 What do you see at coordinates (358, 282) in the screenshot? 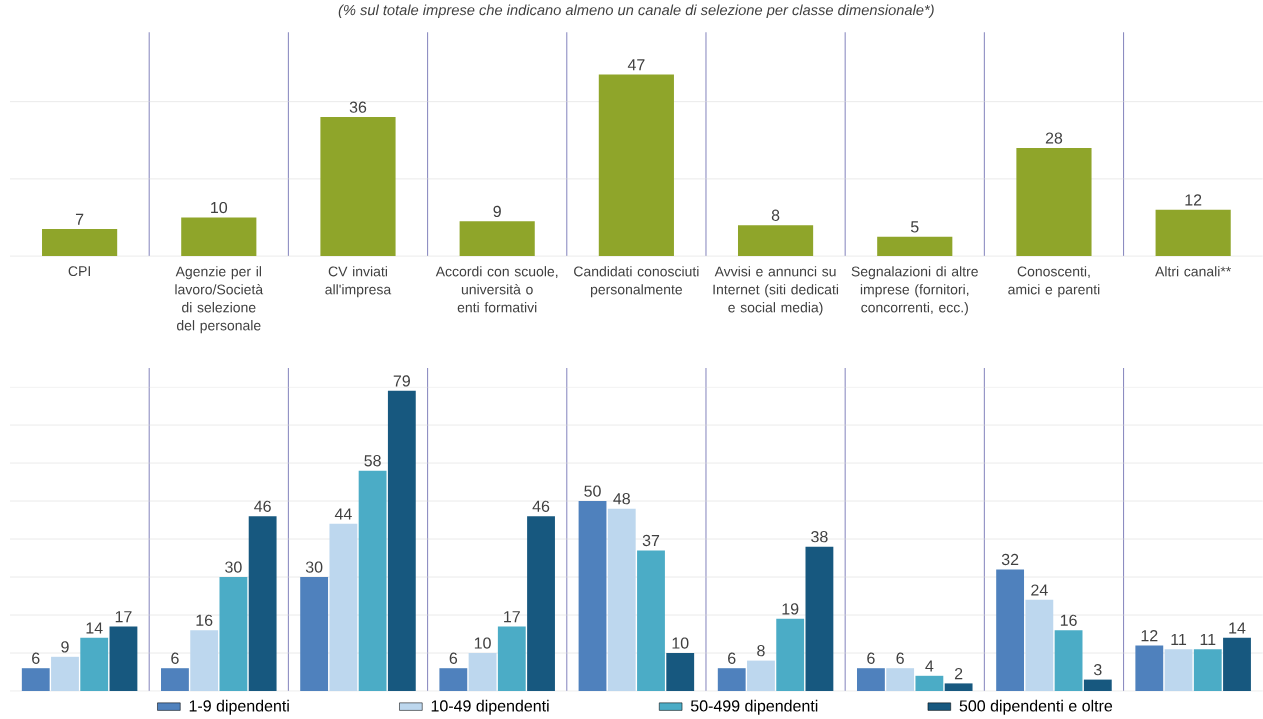
I see `x-tick-label: CV inviati all'impresa` at bounding box center [358, 282].